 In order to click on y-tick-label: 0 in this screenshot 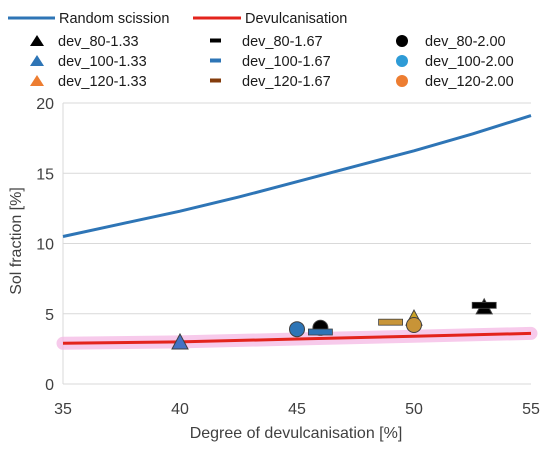, I will do `click(49, 385)`.